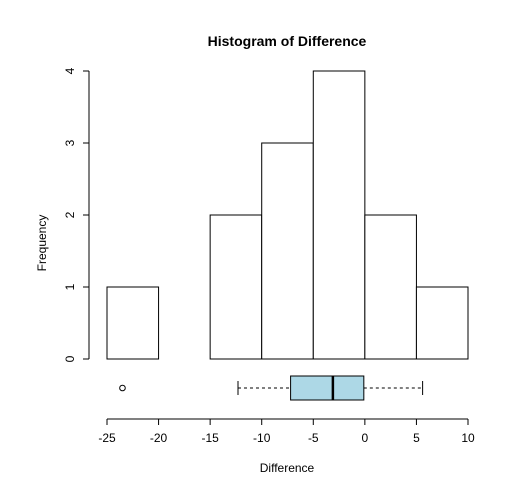  I want to click on y-tick-label-1: 1, so click(70, 286).